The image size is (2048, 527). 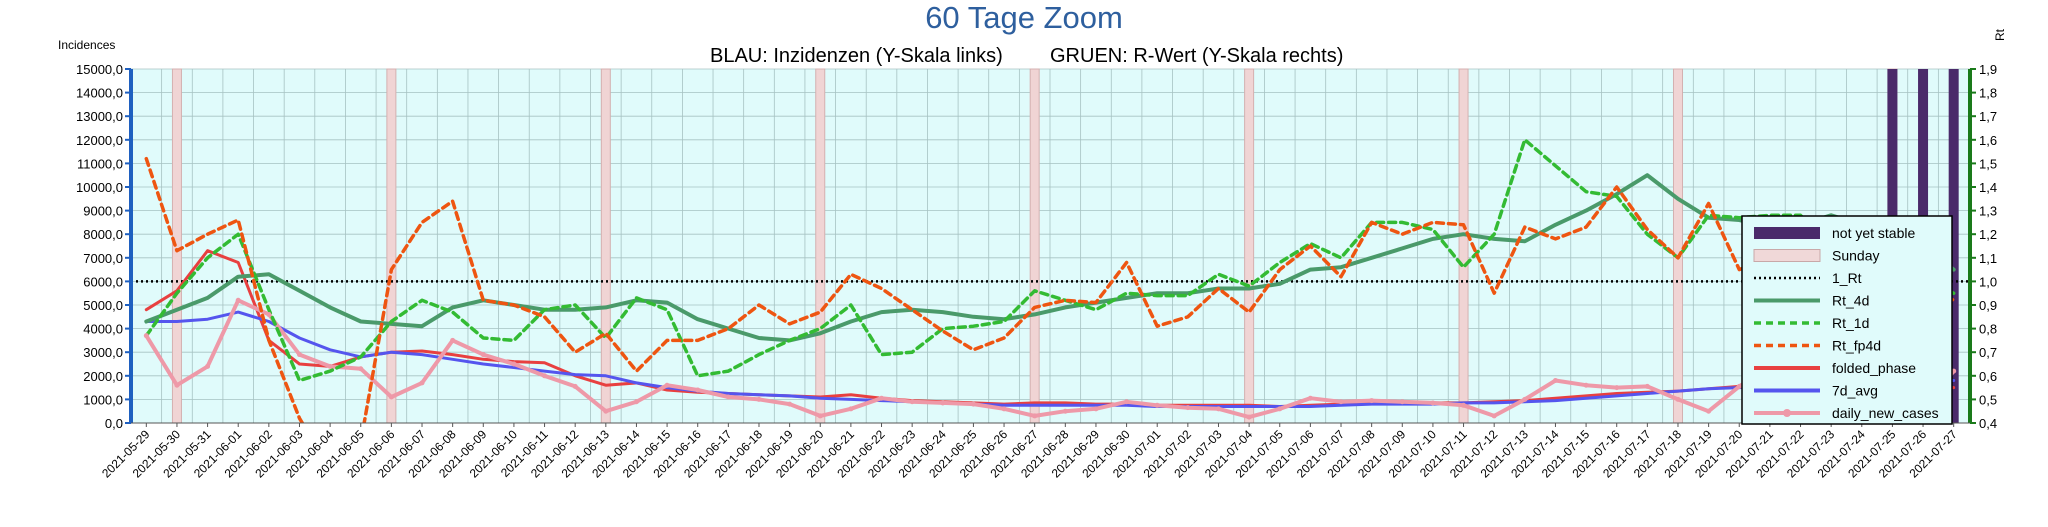 What do you see at coordinates (1850, 301) in the screenshot?
I see `legend-label: Rt_4d` at bounding box center [1850, 301].